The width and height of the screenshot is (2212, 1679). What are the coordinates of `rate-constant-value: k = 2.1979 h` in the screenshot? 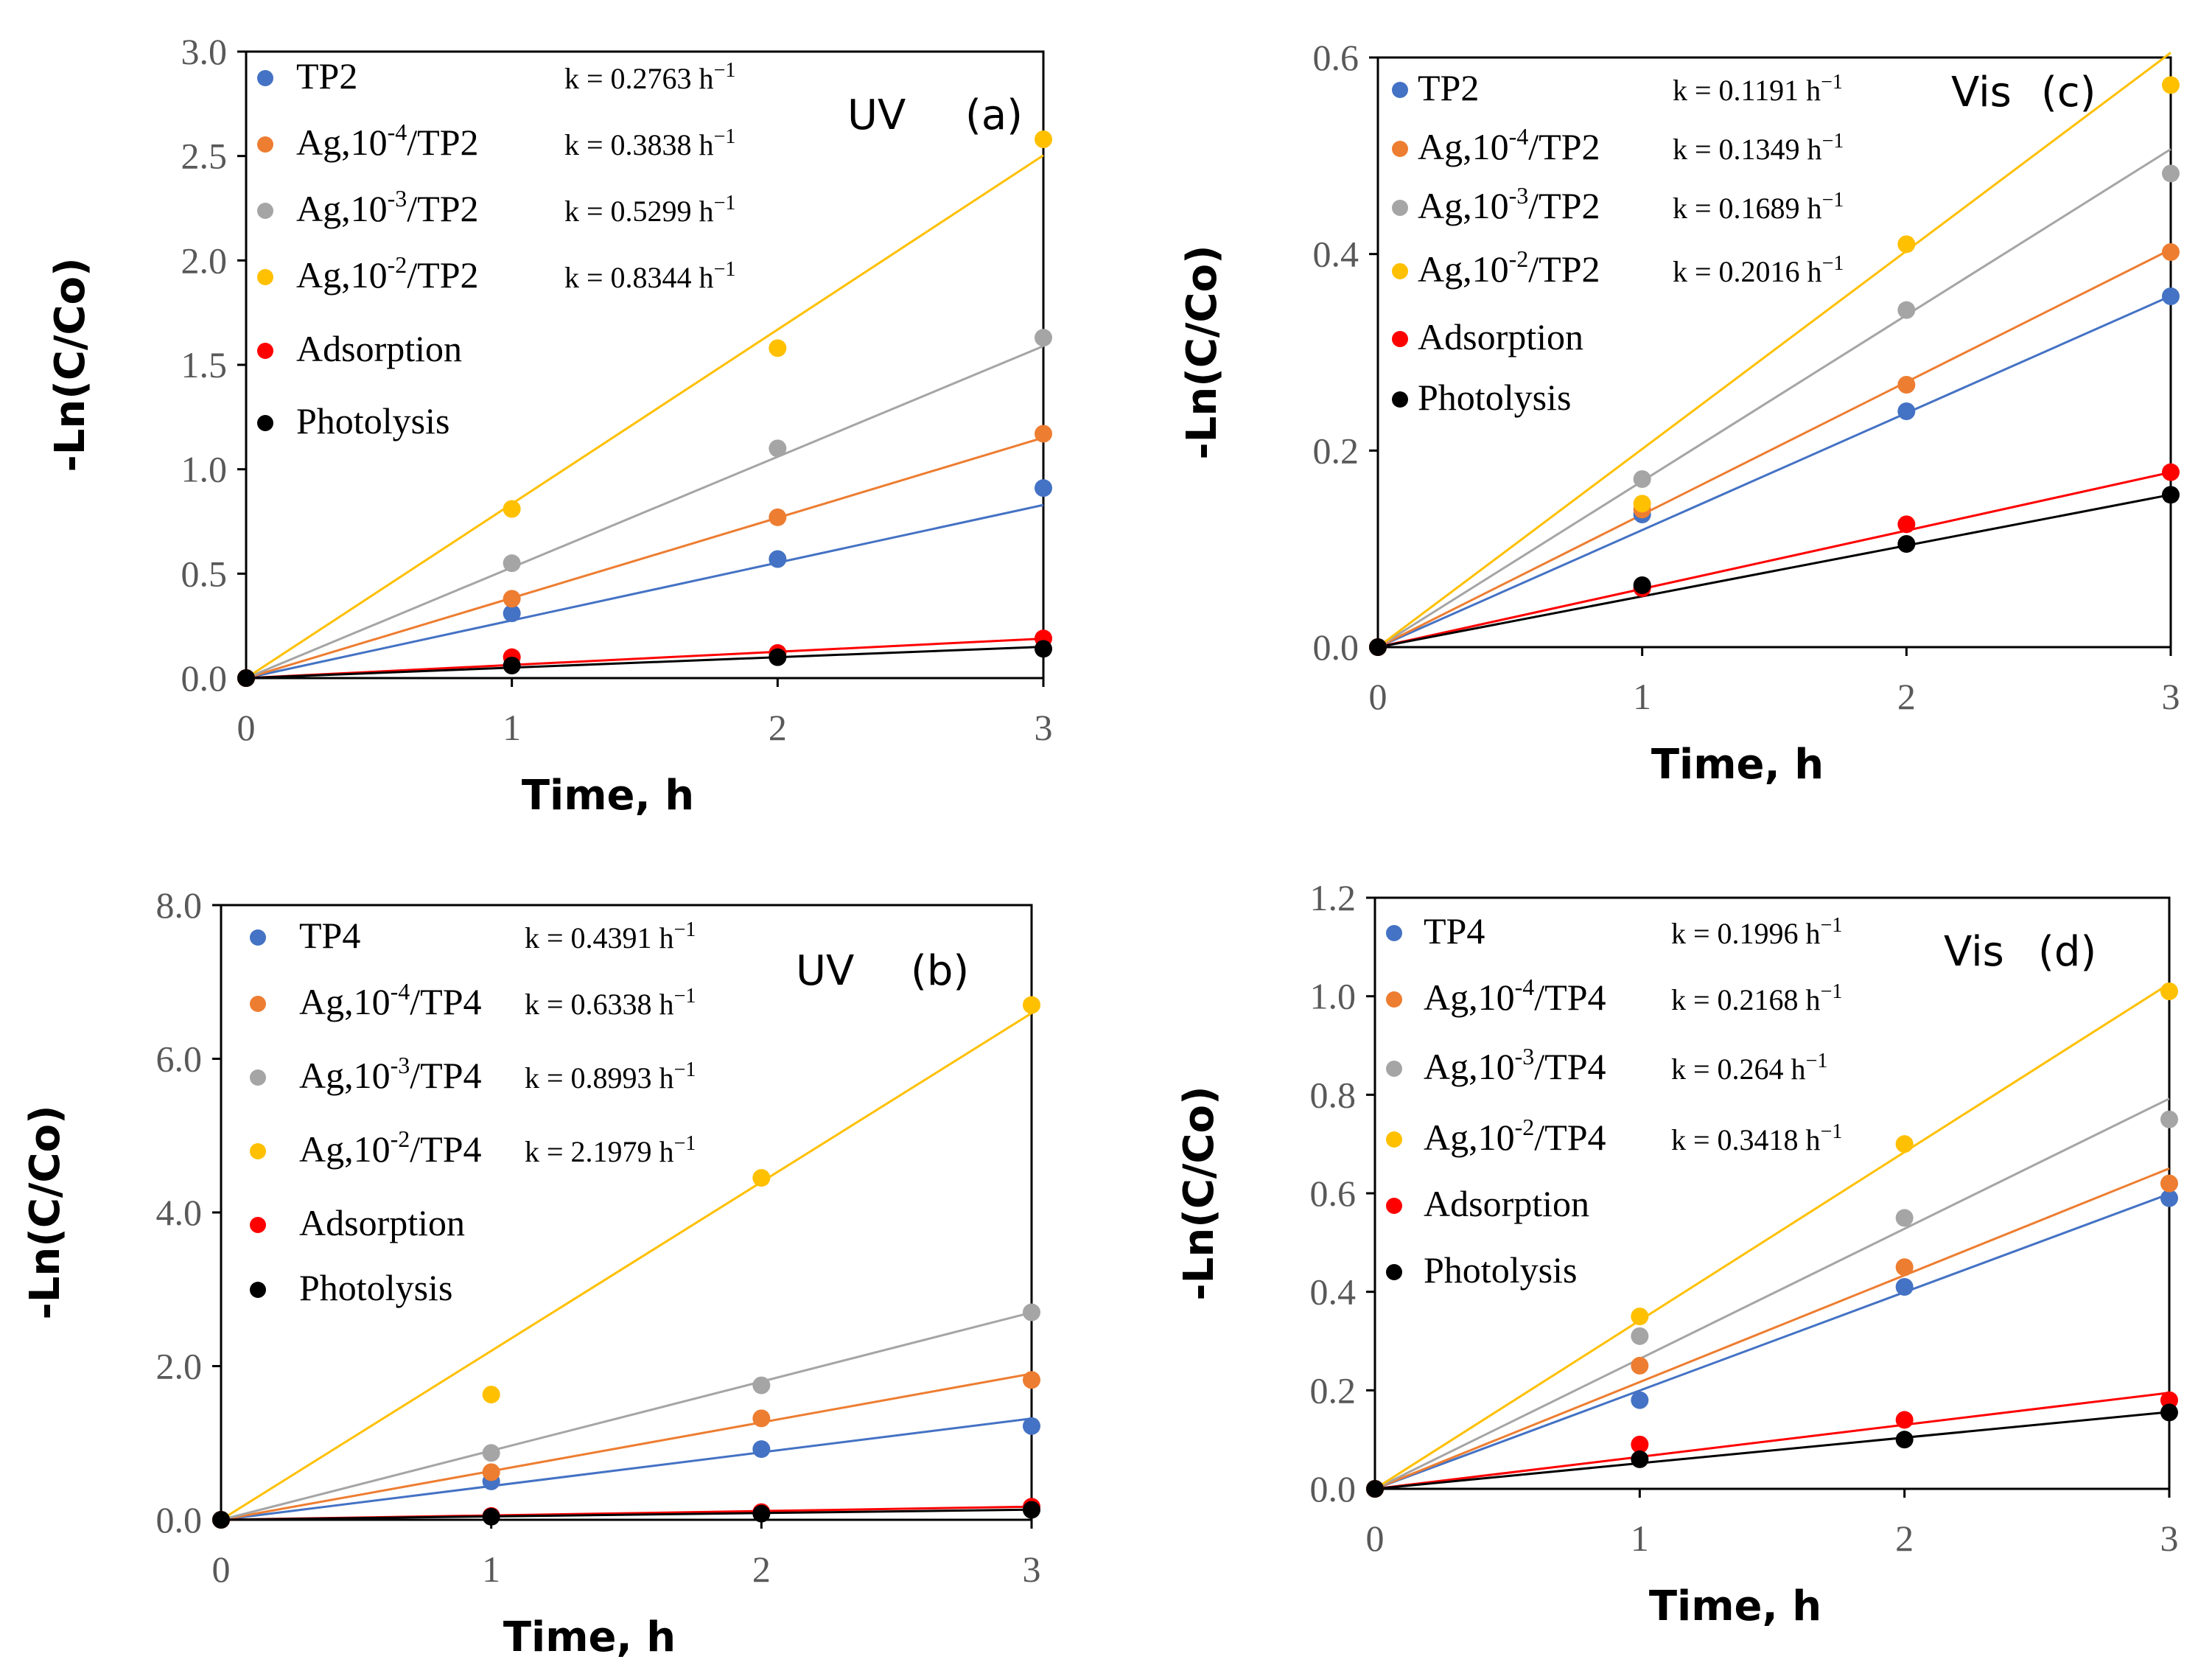 It's located at (599, 1151).